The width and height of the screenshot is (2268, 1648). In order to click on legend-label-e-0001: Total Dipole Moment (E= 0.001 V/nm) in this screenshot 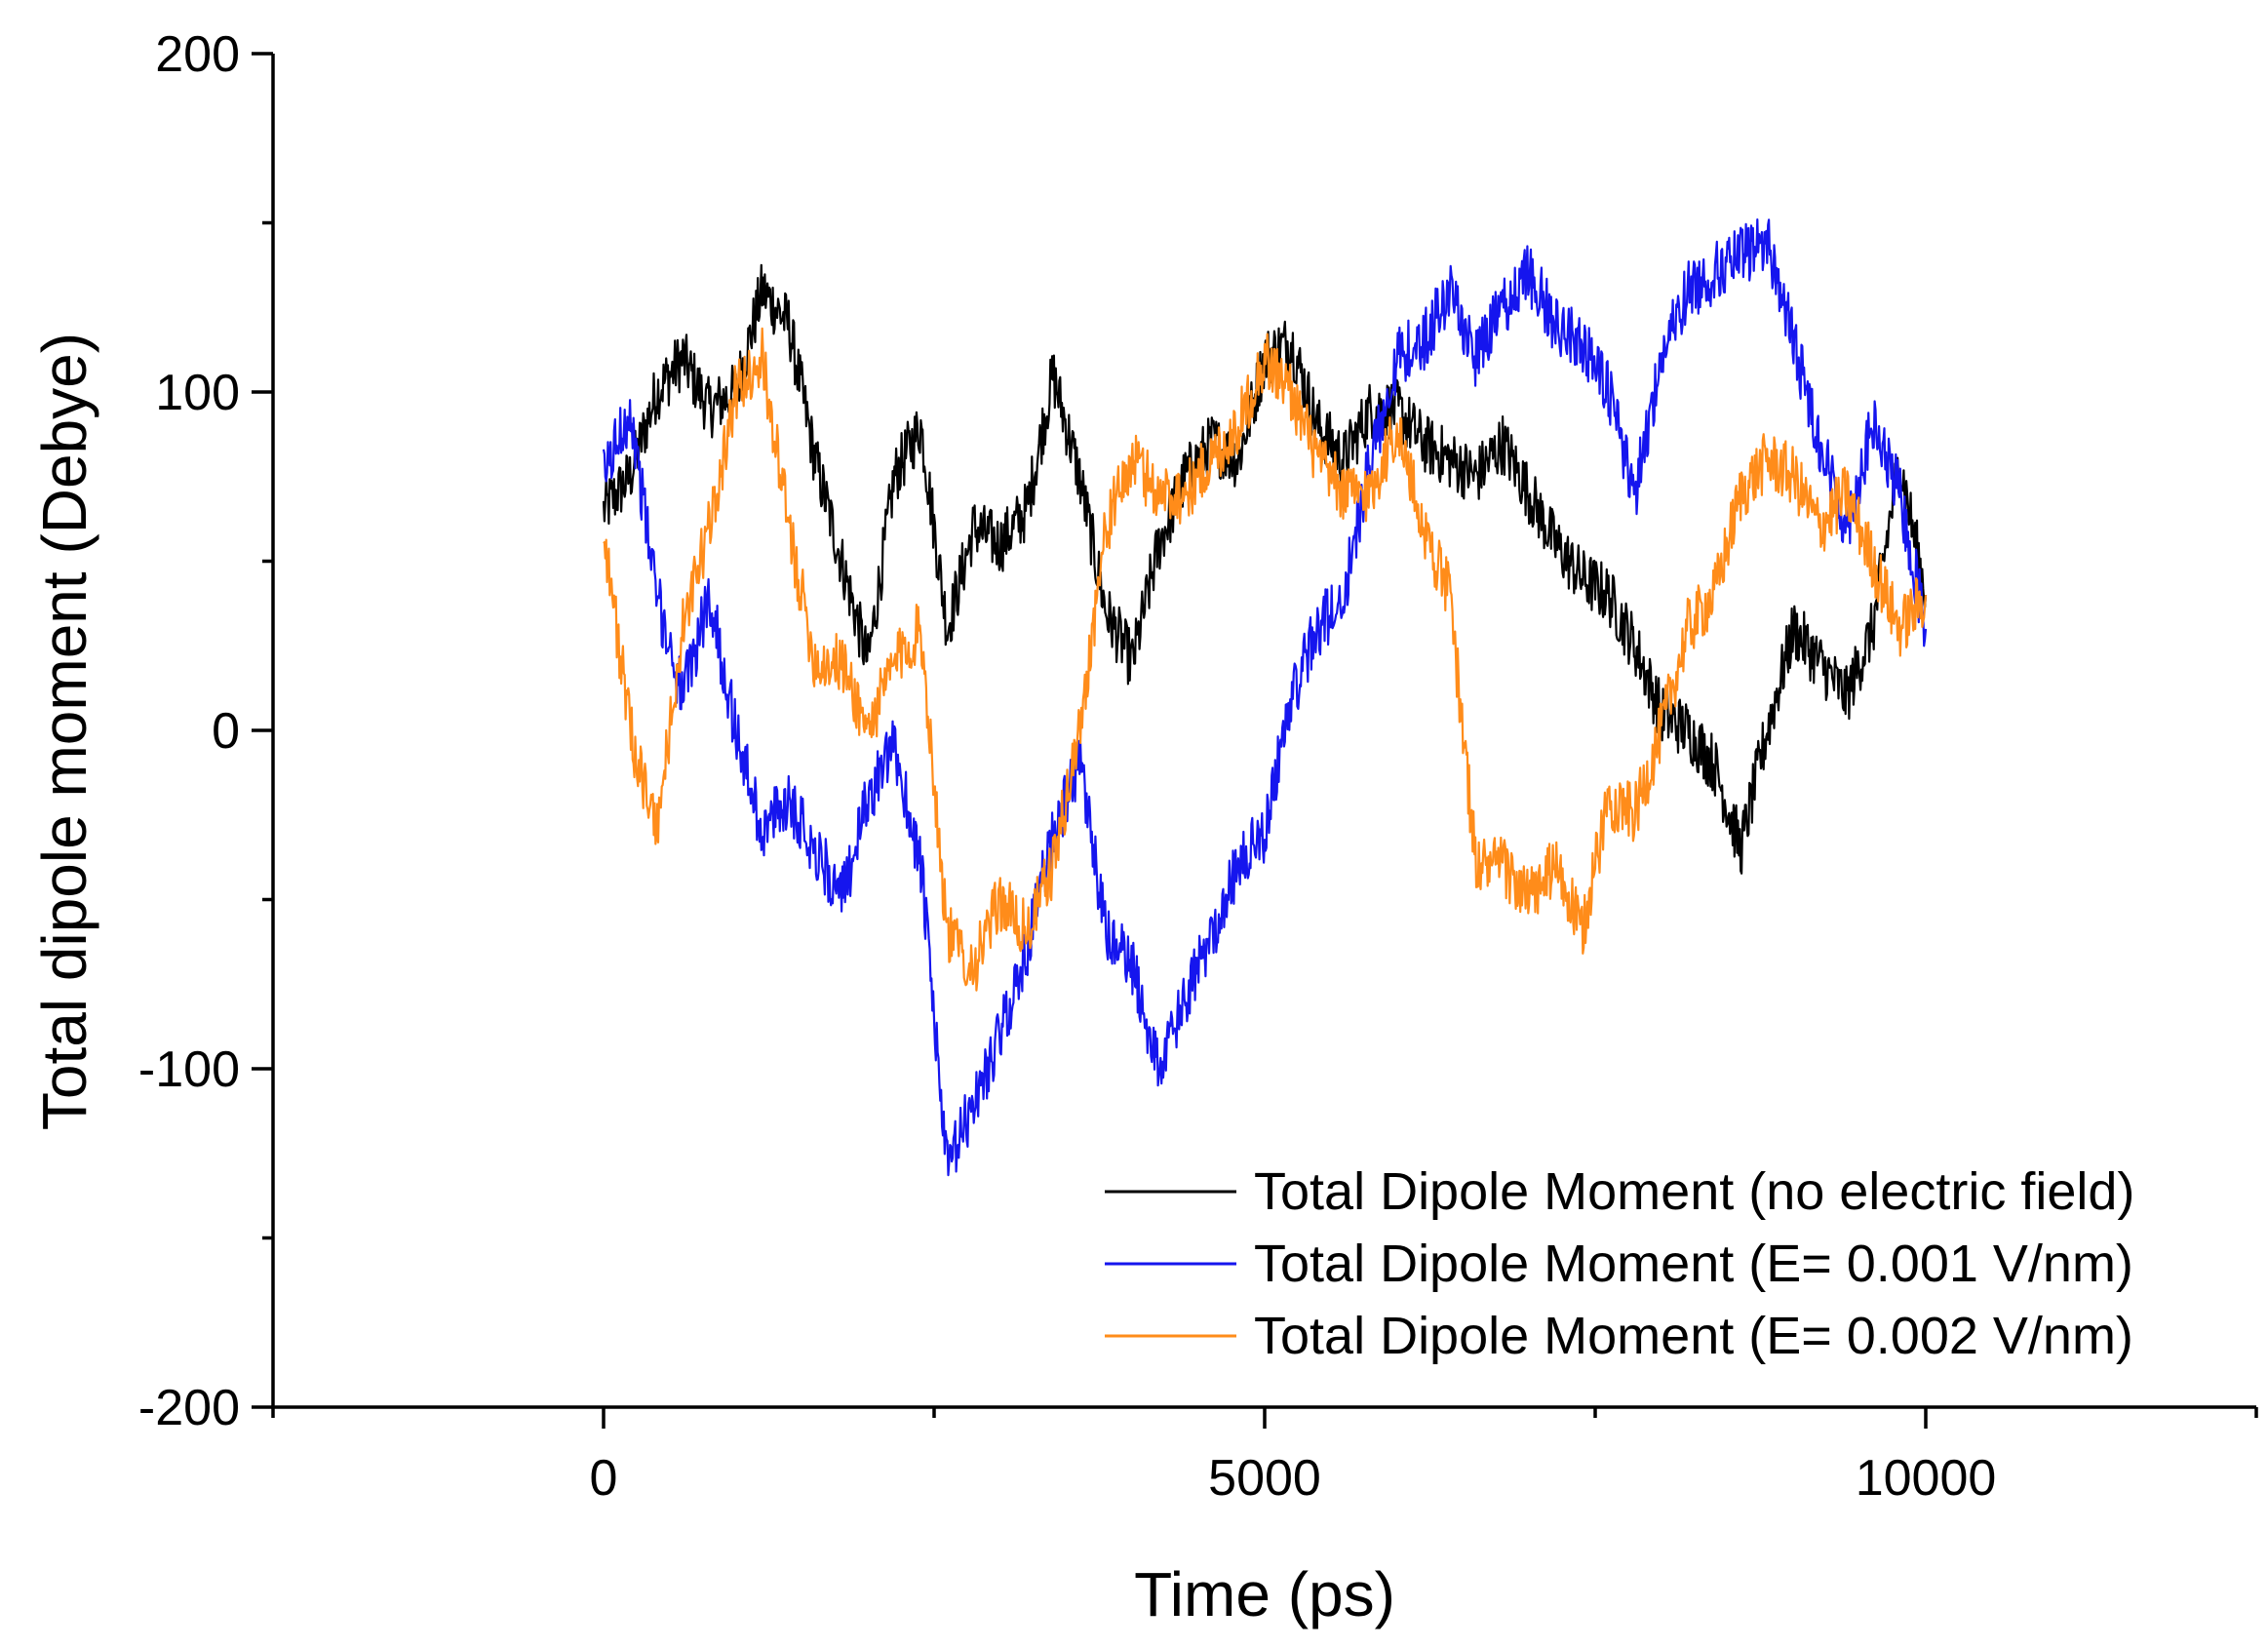, I will do `click(1694, 1264)`.